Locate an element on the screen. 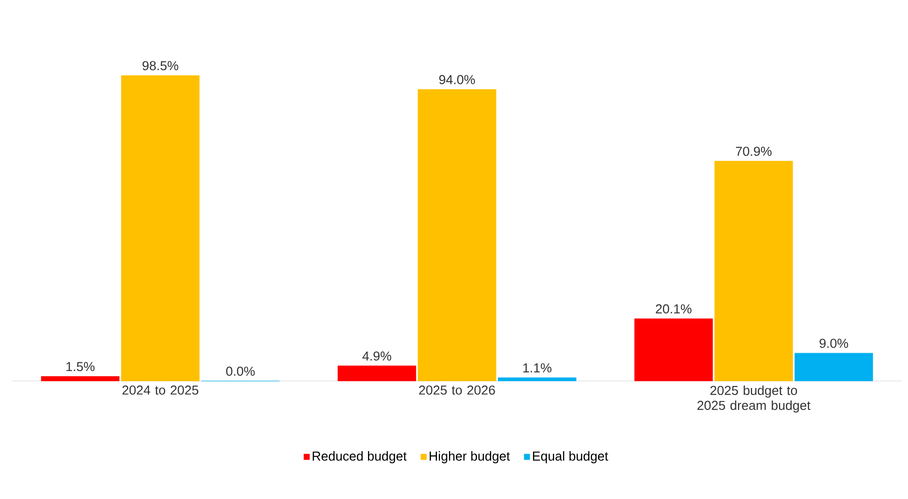 The image size is (908, 499). data-label: 94.0% is located at coordinates (457, 79).